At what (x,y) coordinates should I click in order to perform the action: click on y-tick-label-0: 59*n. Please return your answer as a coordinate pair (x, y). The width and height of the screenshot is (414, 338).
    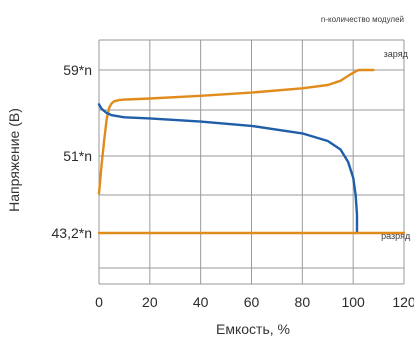
    Looking at the image, I should click on (77, 70).